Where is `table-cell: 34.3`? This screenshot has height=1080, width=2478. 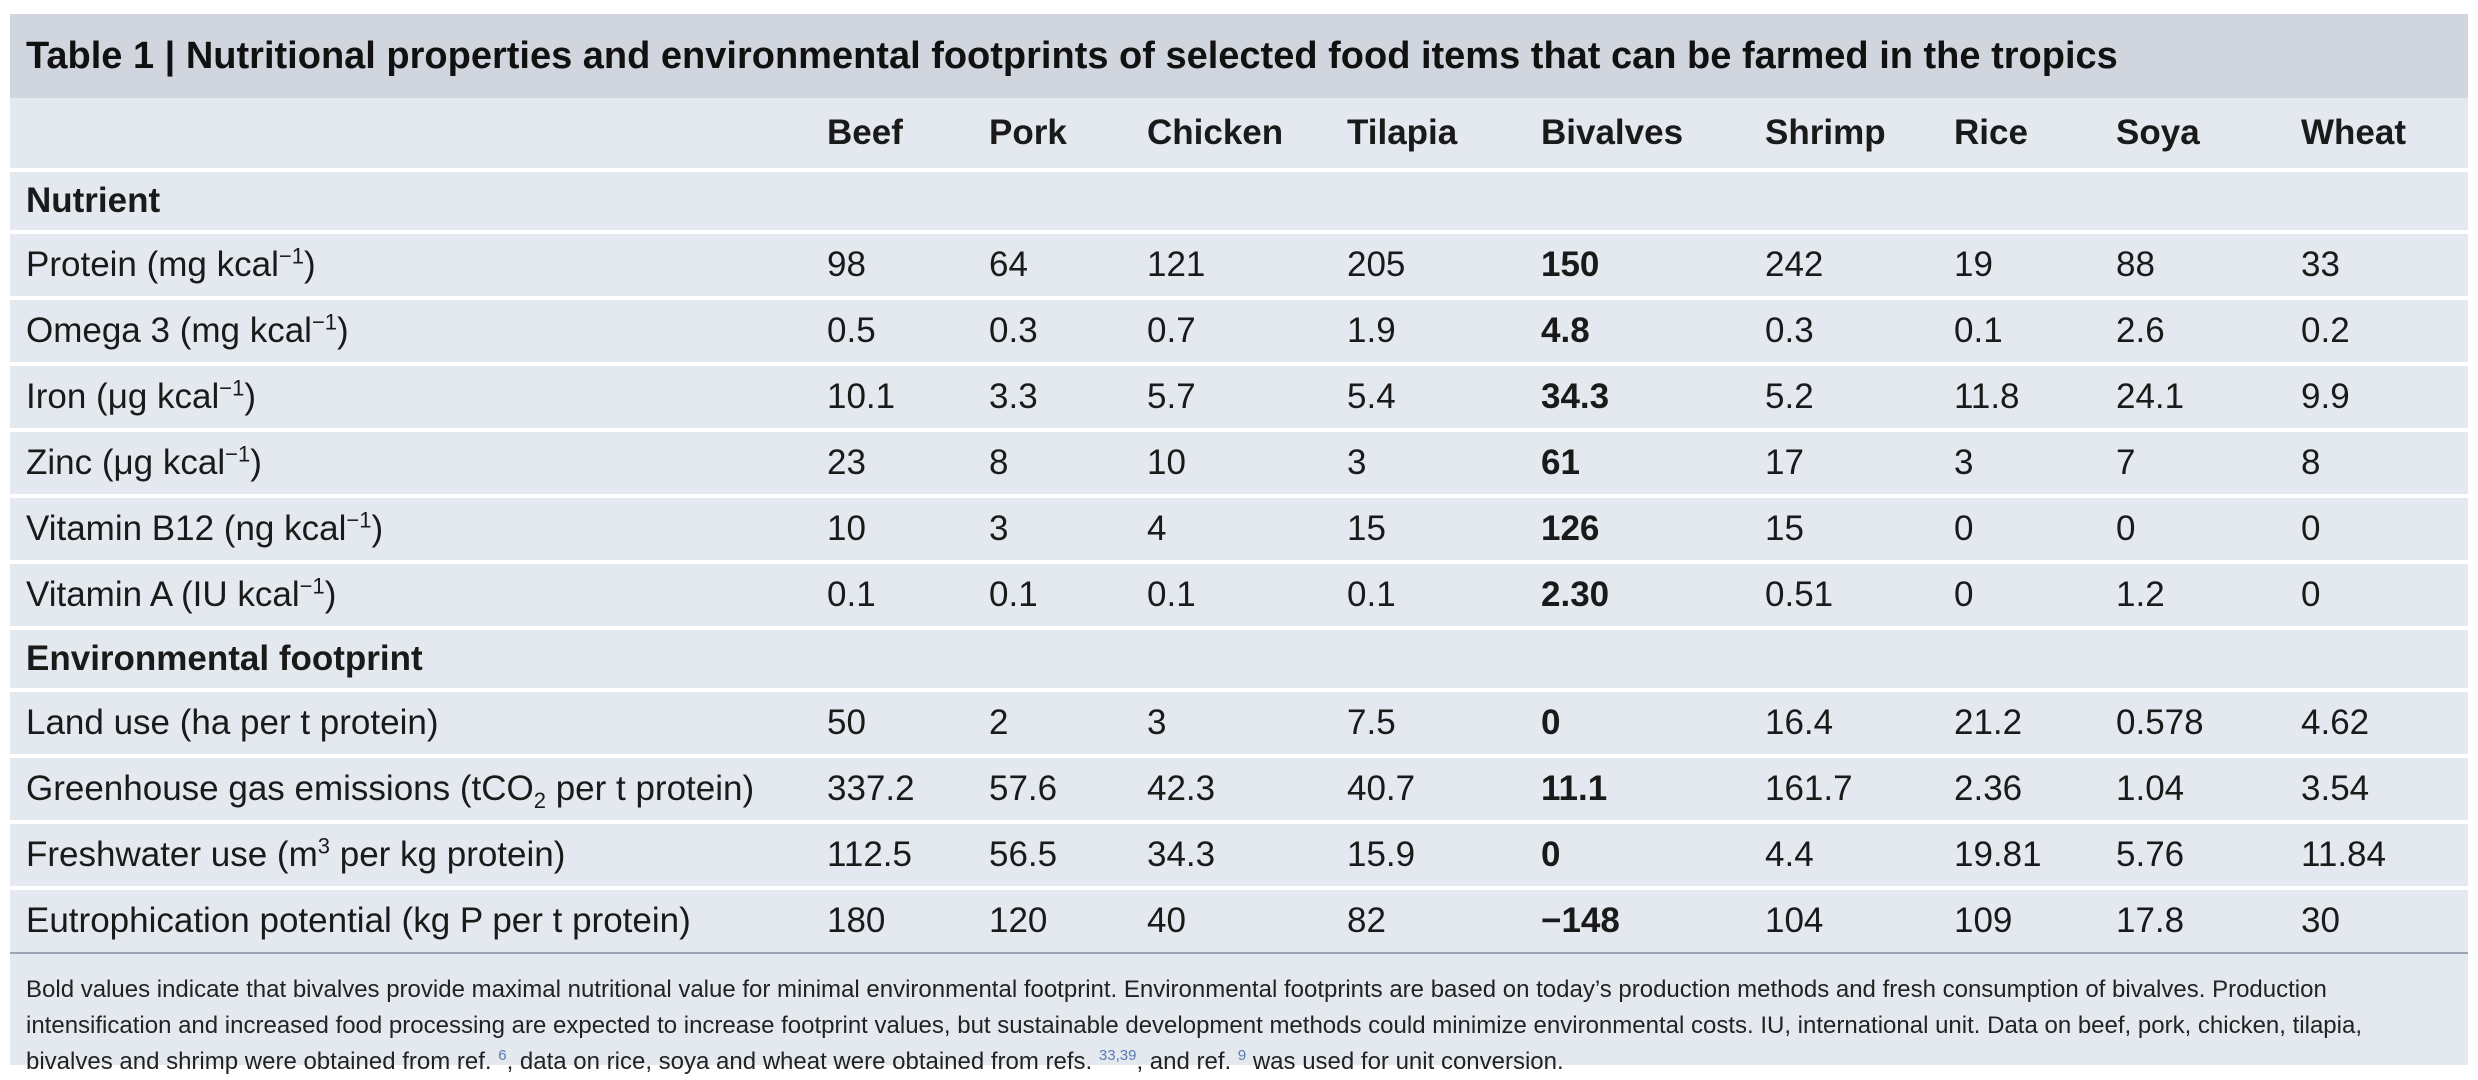 table-cell: 34.3 is located at coordinates (1247, 854).